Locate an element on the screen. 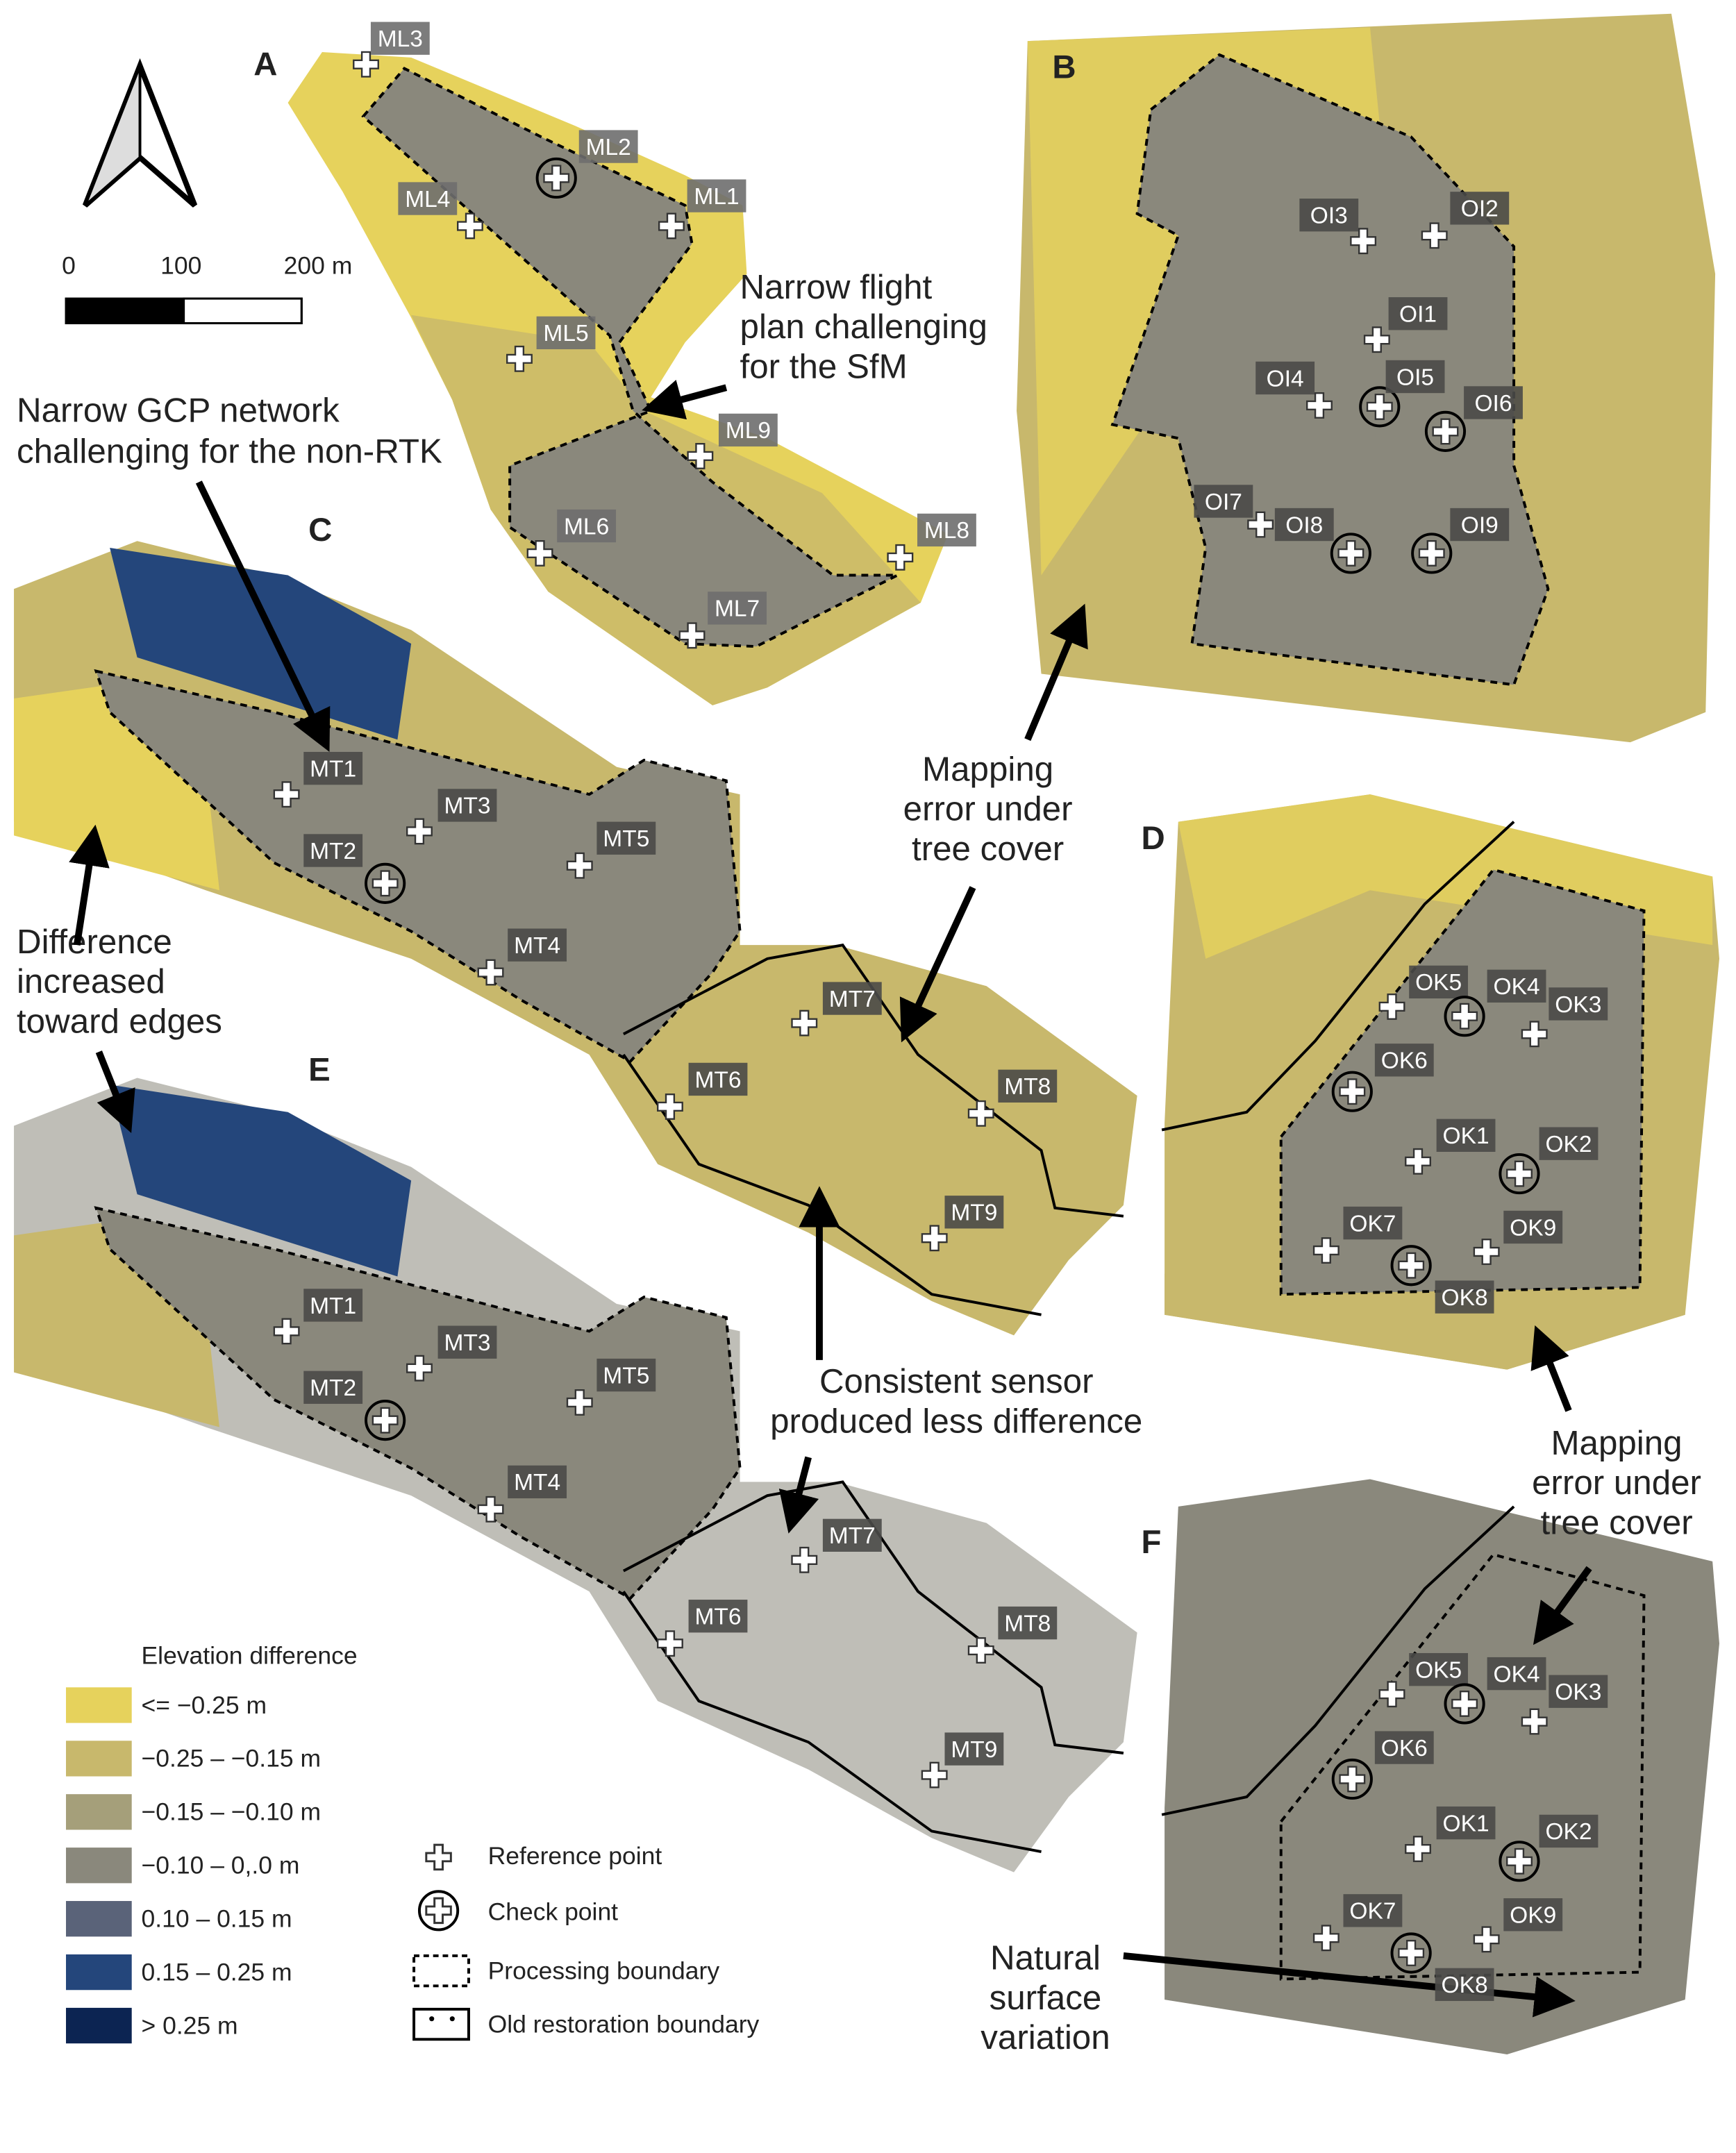 This screenshot has width=1736, height=2153. point-label: MT4 is located at coordinates (537, 946).